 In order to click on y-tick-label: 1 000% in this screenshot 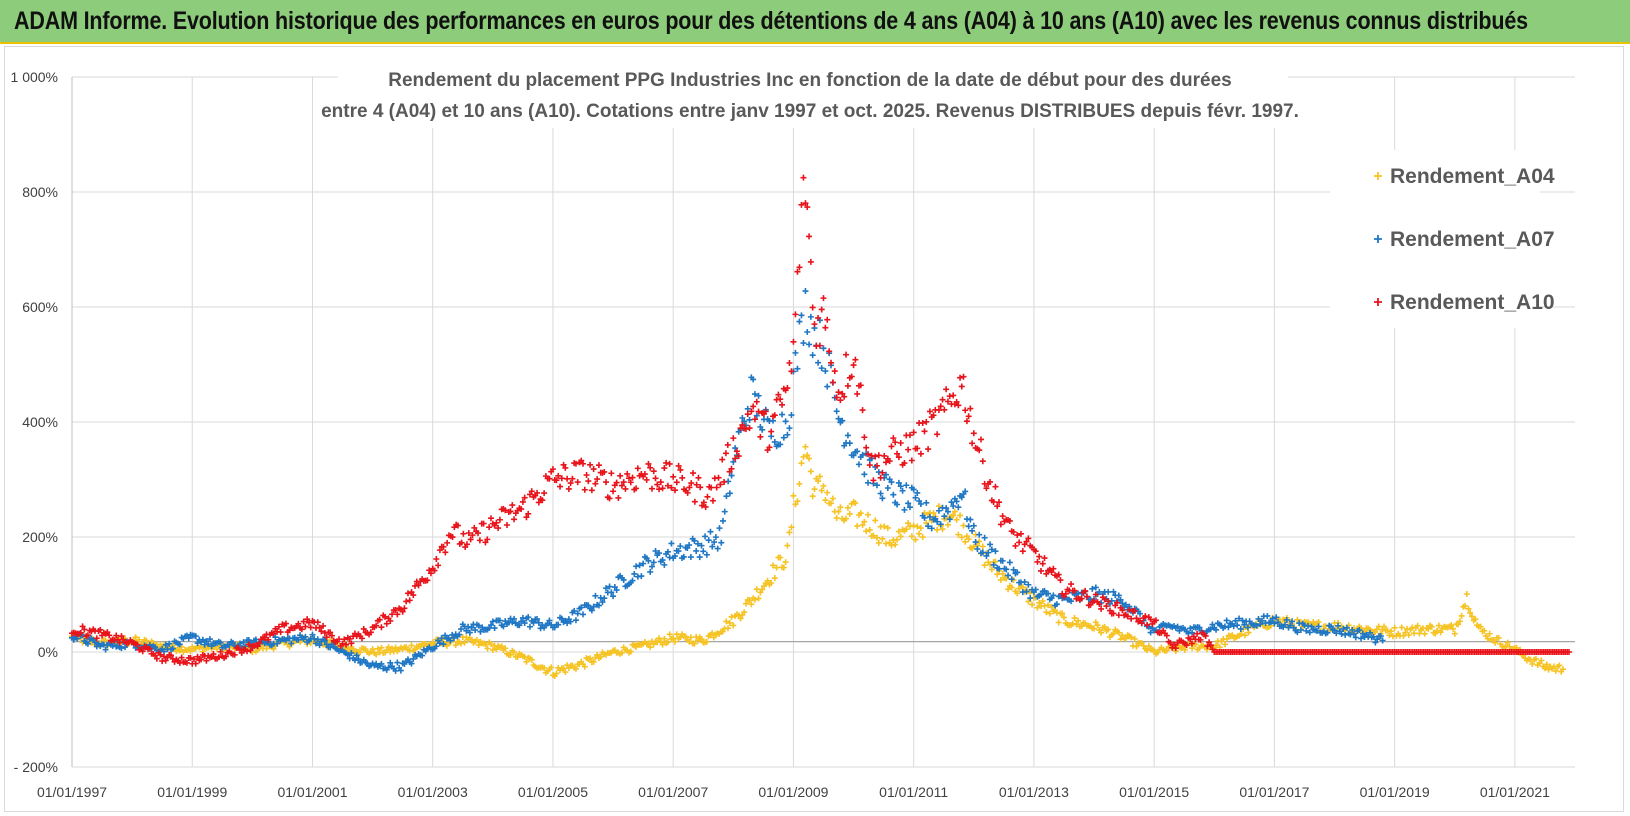, I will do `click(34, 77)`.